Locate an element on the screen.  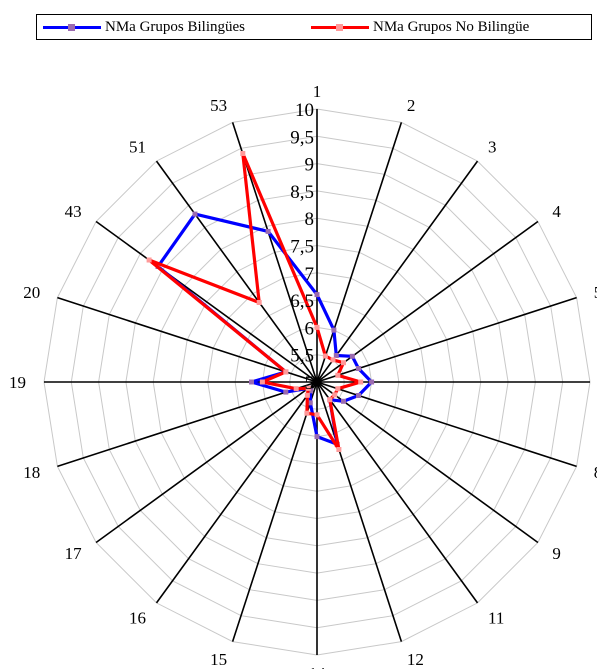
category-label-14: 14 is located at coordinates (318, 666).